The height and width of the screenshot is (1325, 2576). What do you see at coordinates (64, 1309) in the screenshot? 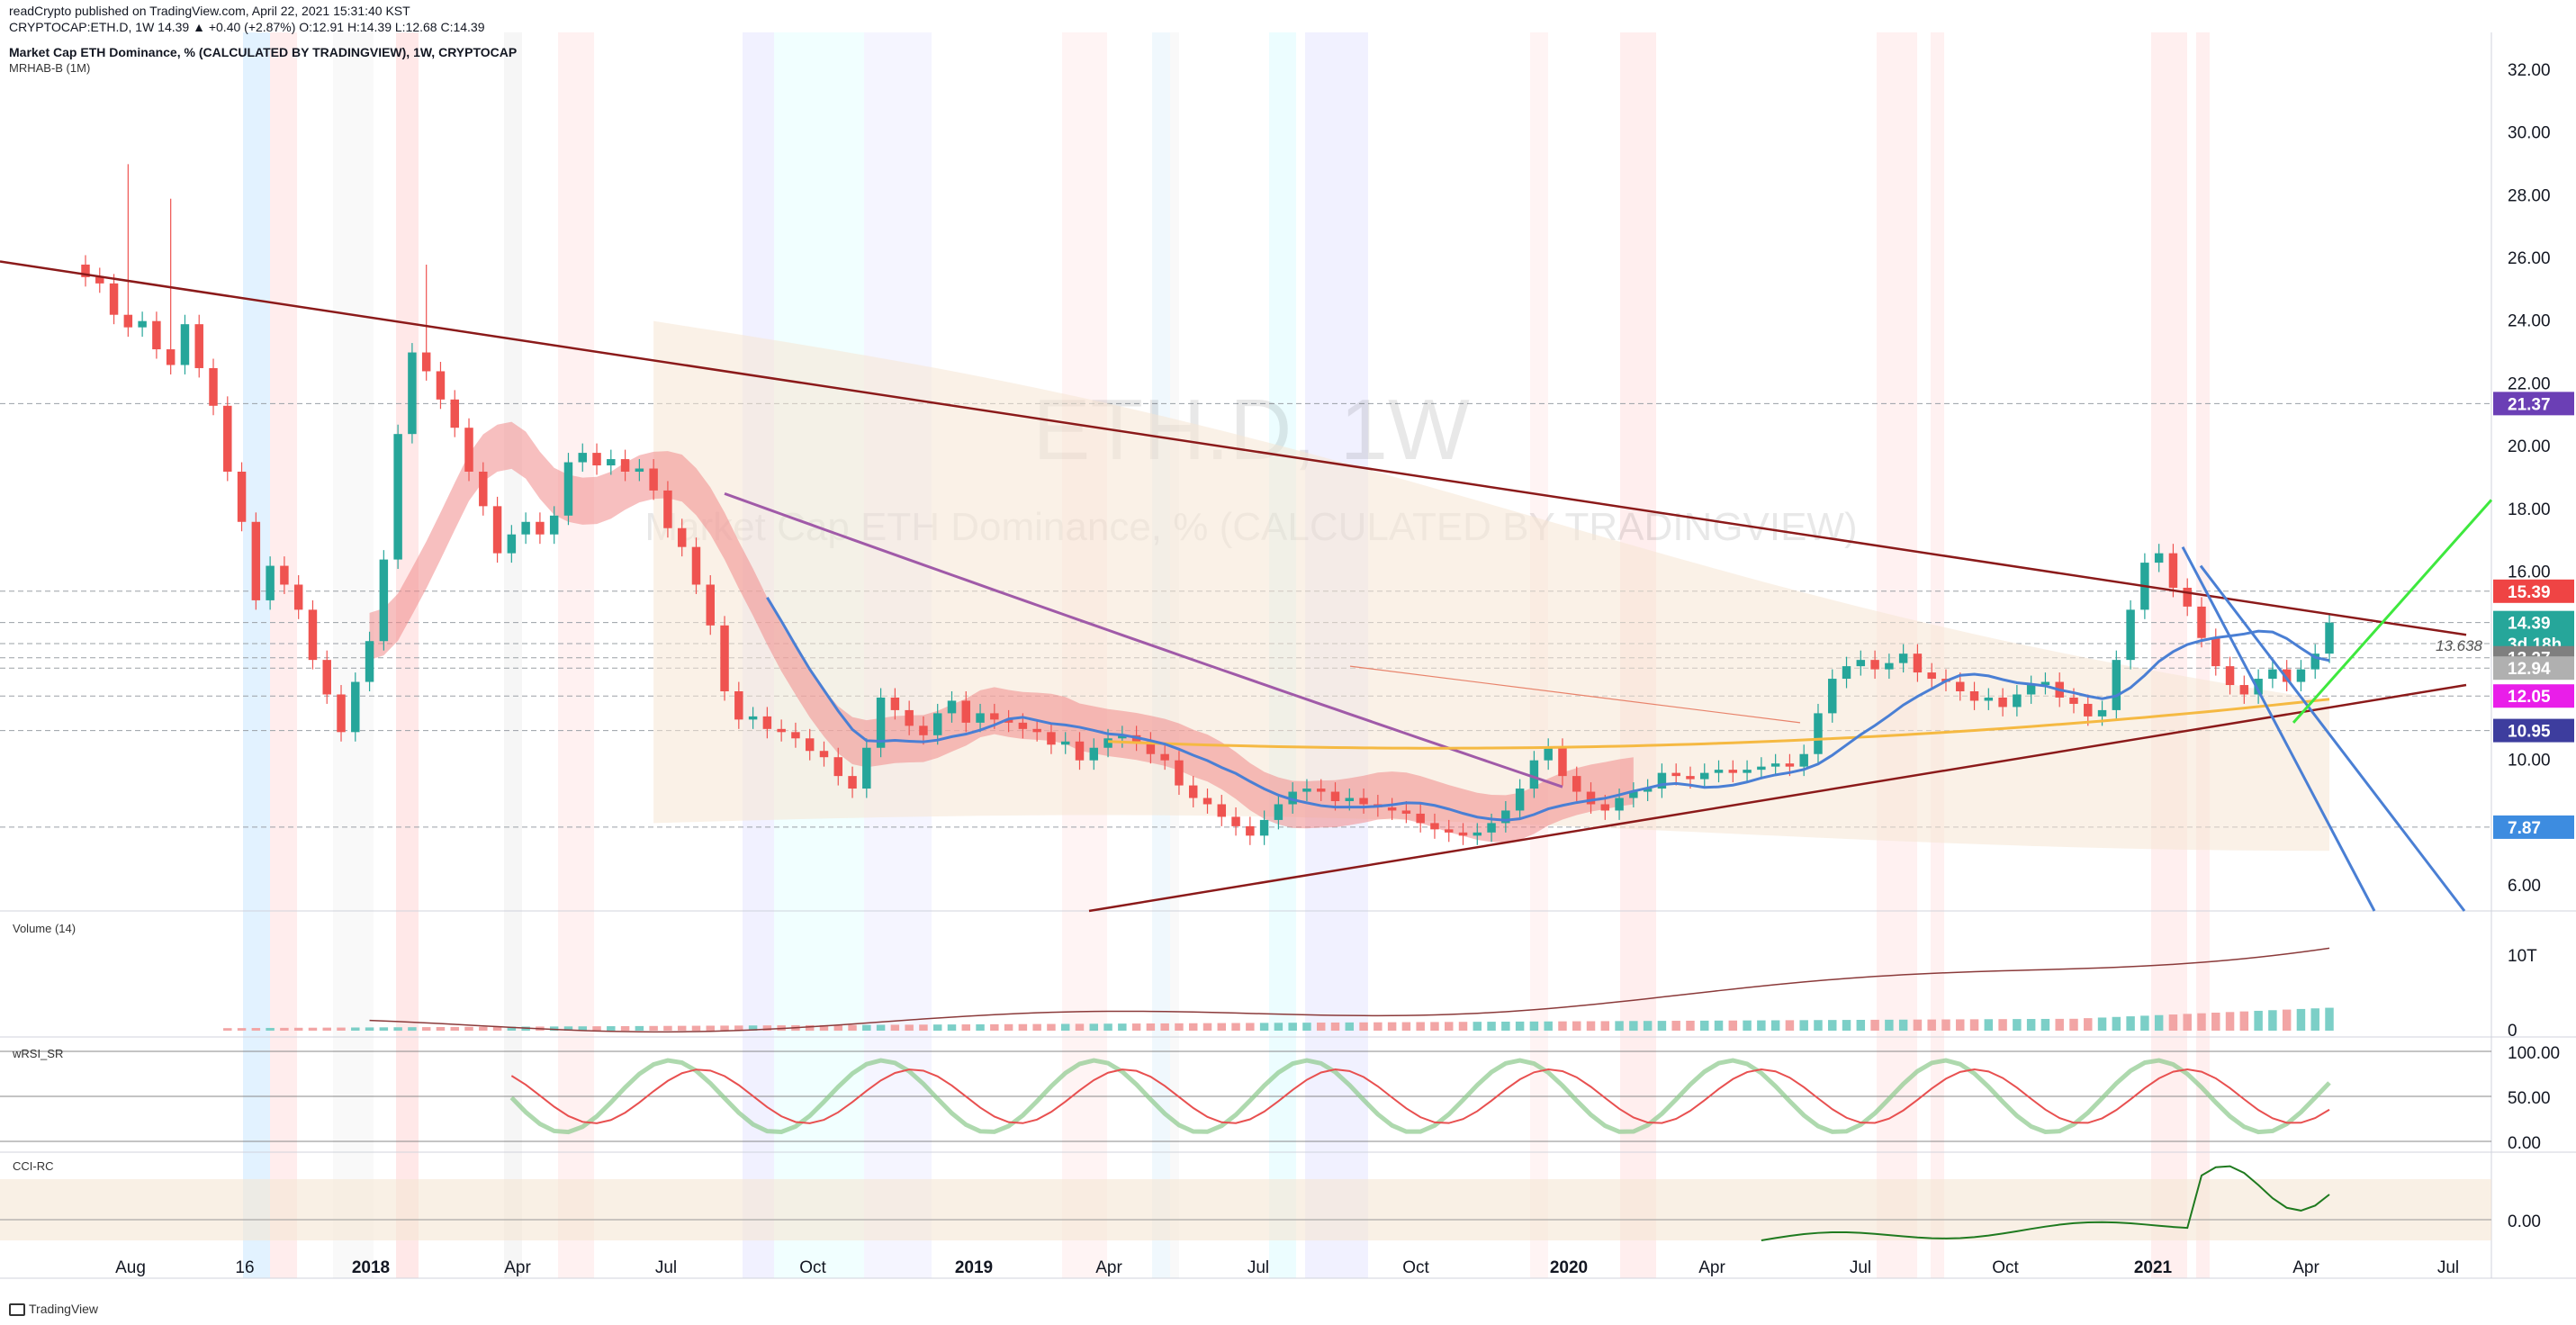
I see `footer-brand-text: TradingView` at bounding box center [64, 1309].